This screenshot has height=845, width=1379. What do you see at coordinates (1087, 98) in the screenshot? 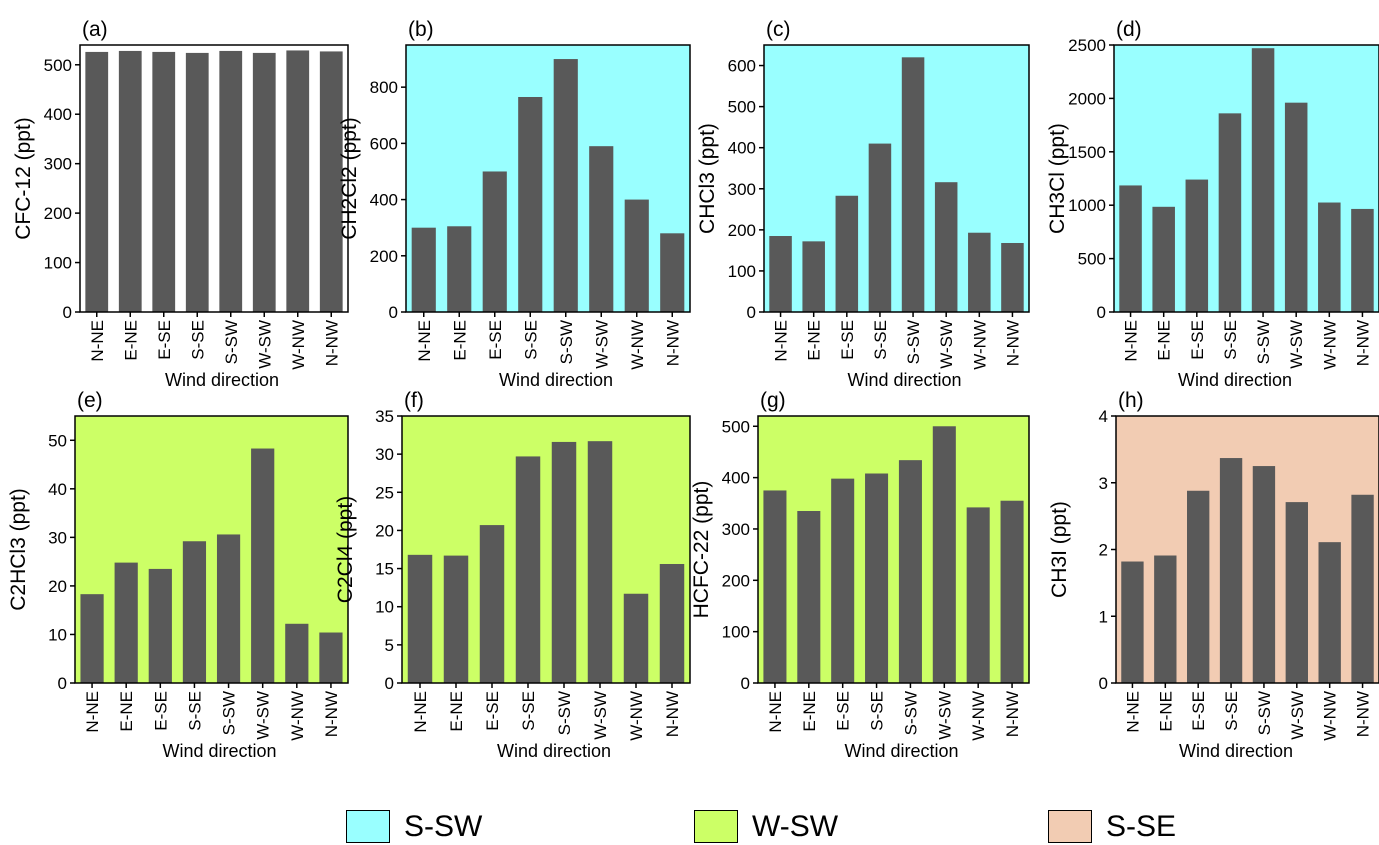
I see `y-tick-label: 2000` at bounding box center [1087, 98].